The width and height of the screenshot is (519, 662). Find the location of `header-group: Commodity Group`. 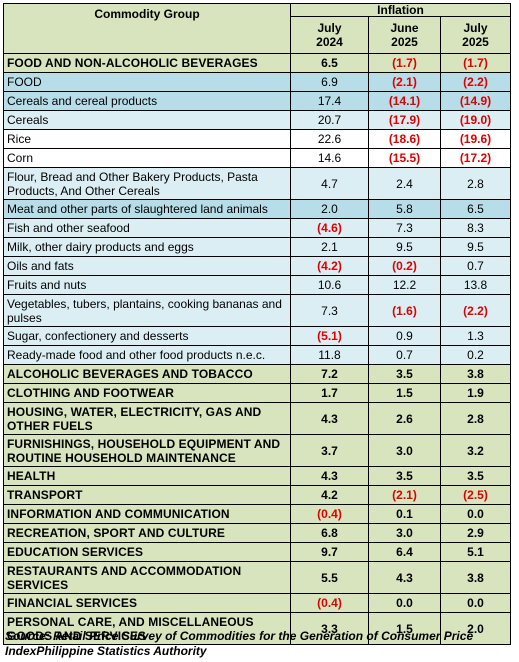

header-group: Commodity Group is located at coordinates (147, 28).